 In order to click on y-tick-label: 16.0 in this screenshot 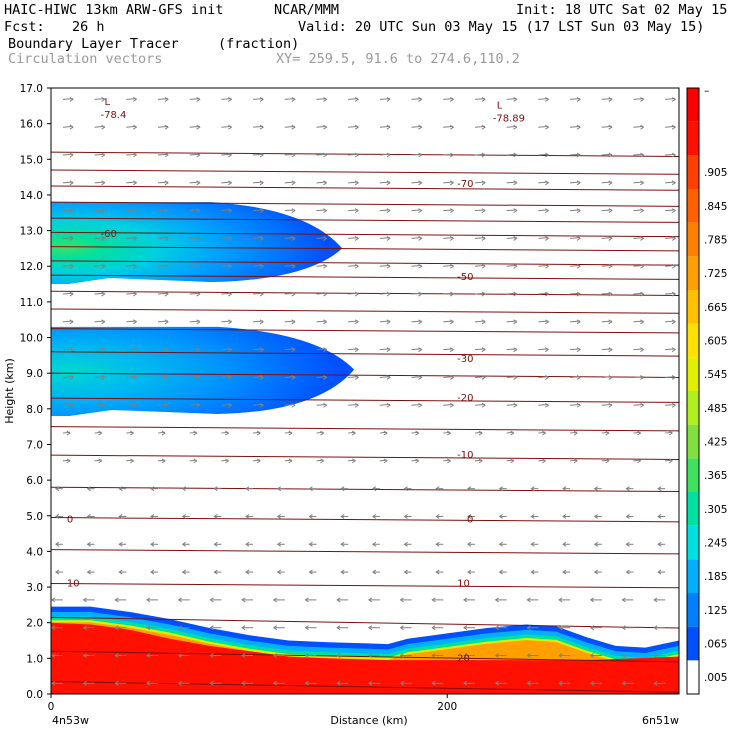, I will do `click(31, 125)`.